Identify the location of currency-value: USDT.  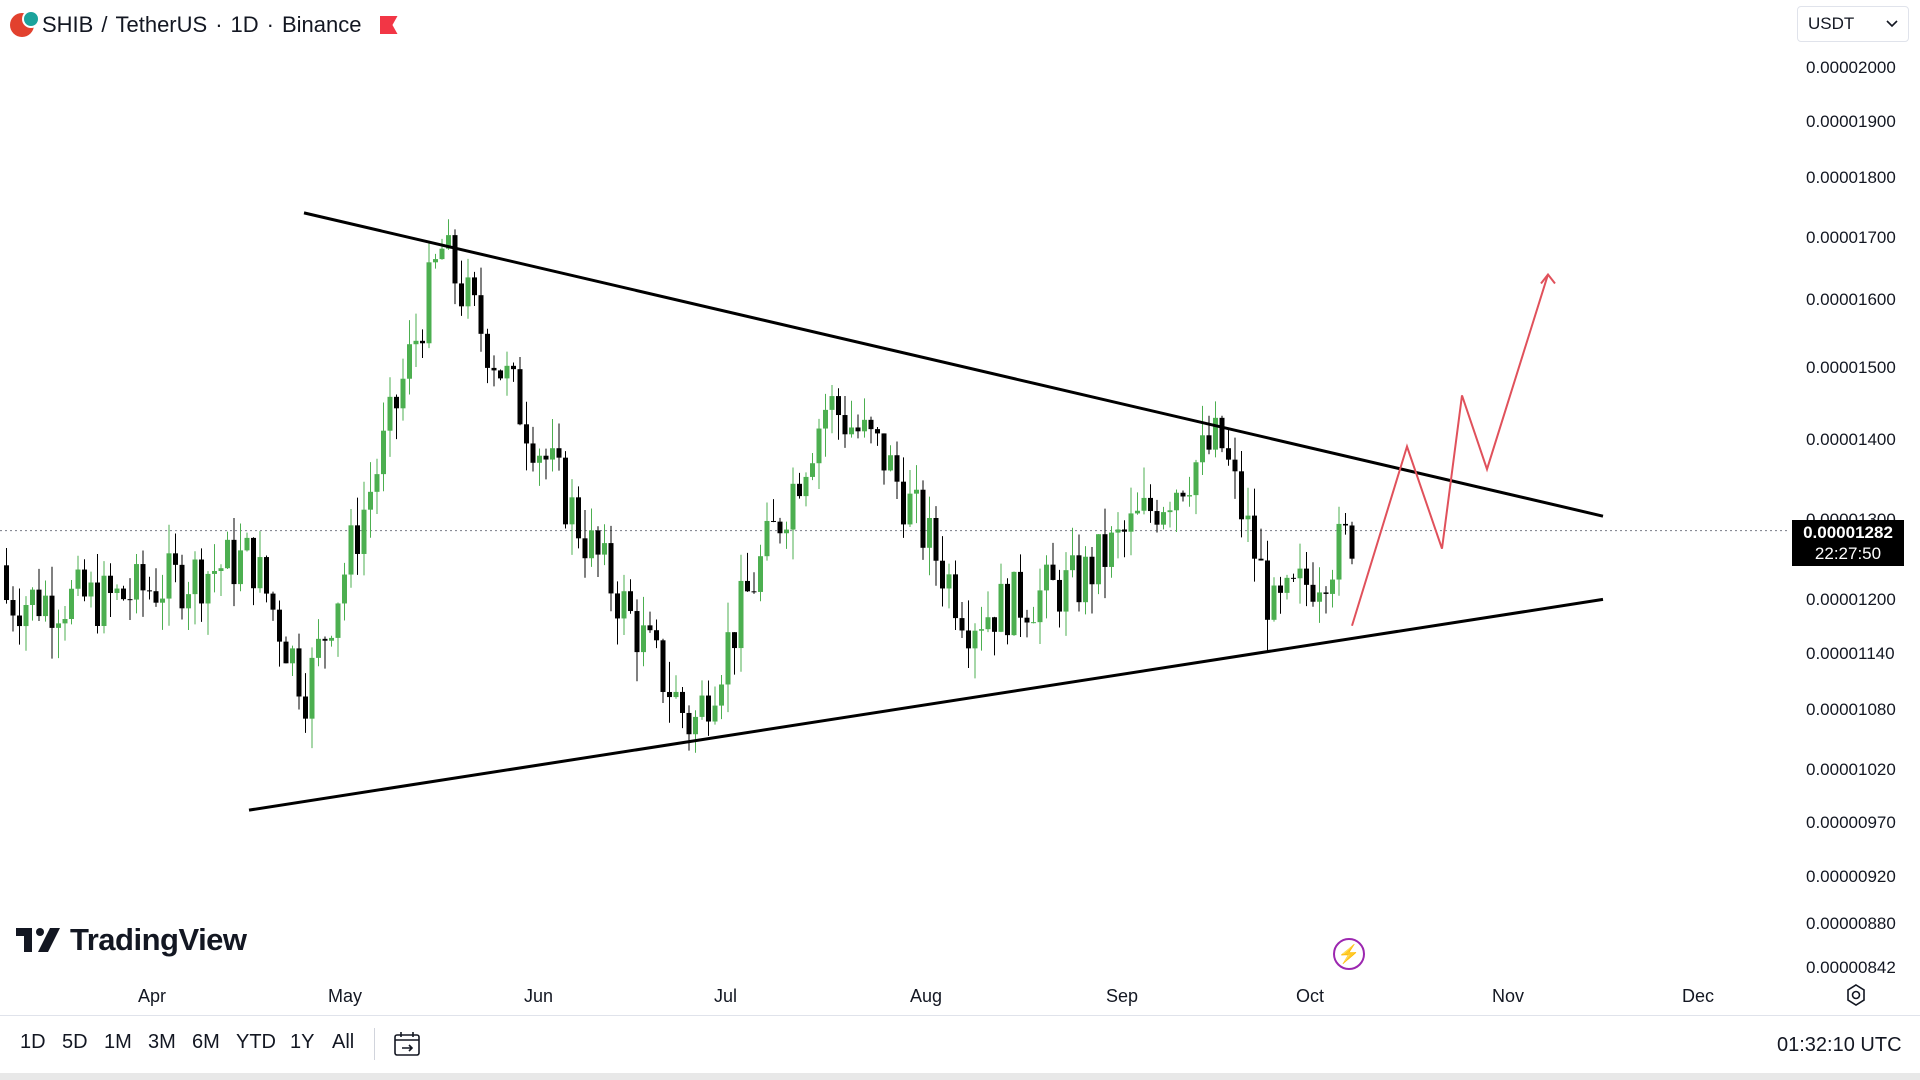
(1831, 23).